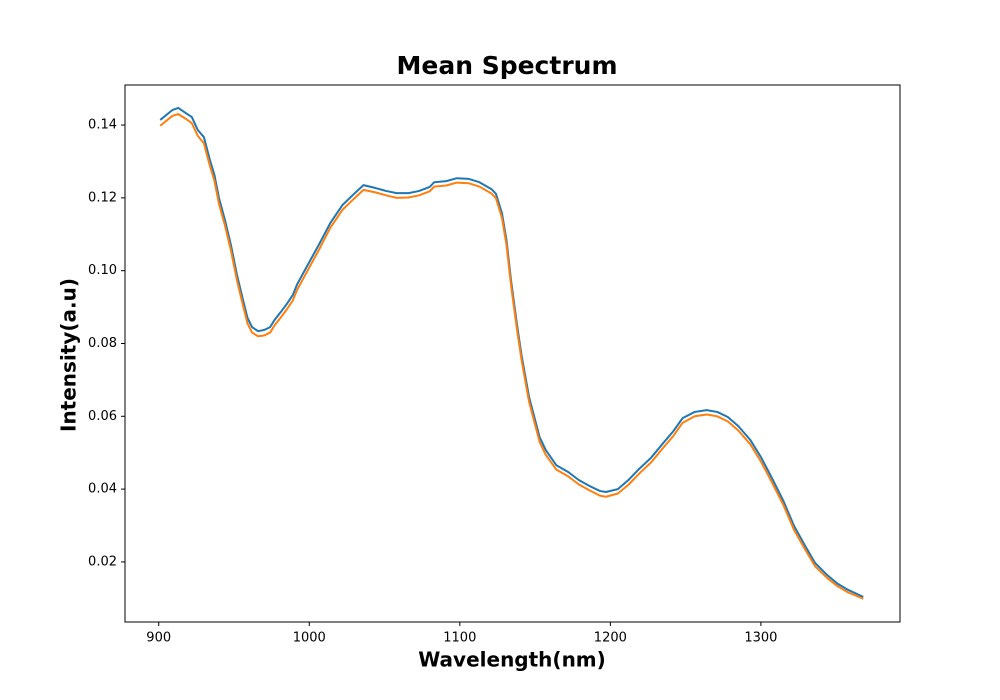 Image resolution: width=1000 pixels, height=700 pixels. I want to click on y-axis-label: Intensity(a.u), so click(69, 355).